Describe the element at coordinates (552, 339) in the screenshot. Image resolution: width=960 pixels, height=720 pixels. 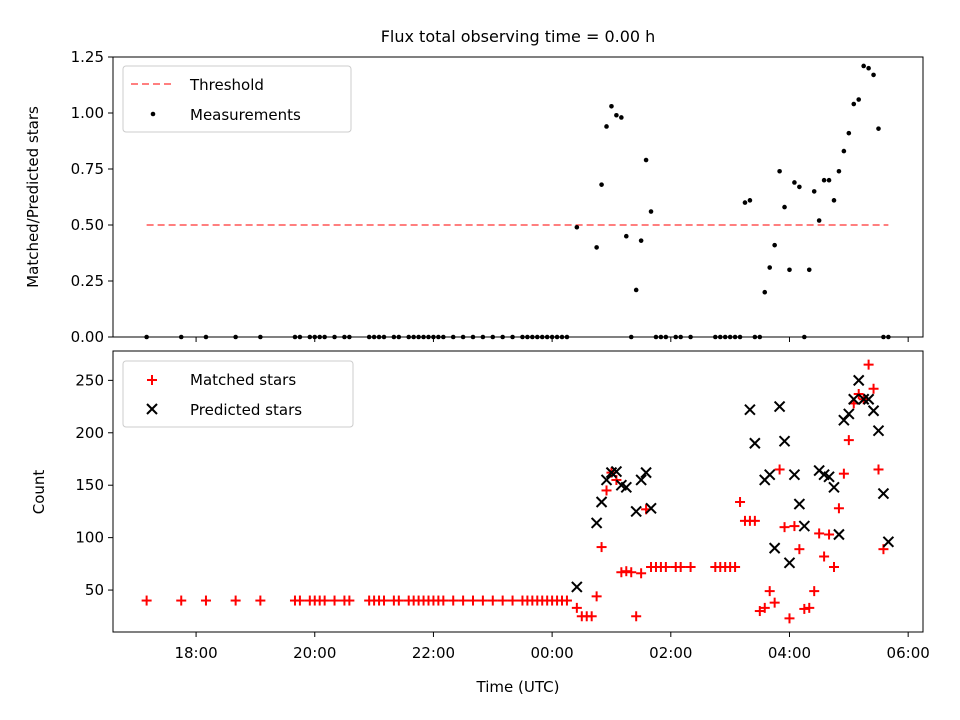
I see `x-axis-ticks` at that location.